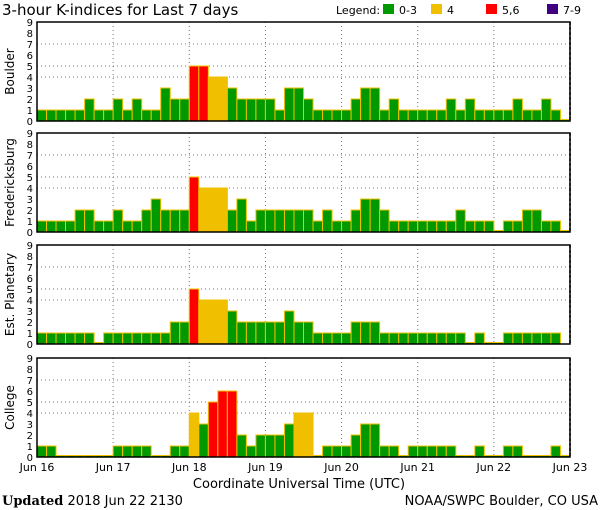  Describe the element at coordinates (494, 467) in the screenshot. I see `x-tick-label: Jun 22` at that location.